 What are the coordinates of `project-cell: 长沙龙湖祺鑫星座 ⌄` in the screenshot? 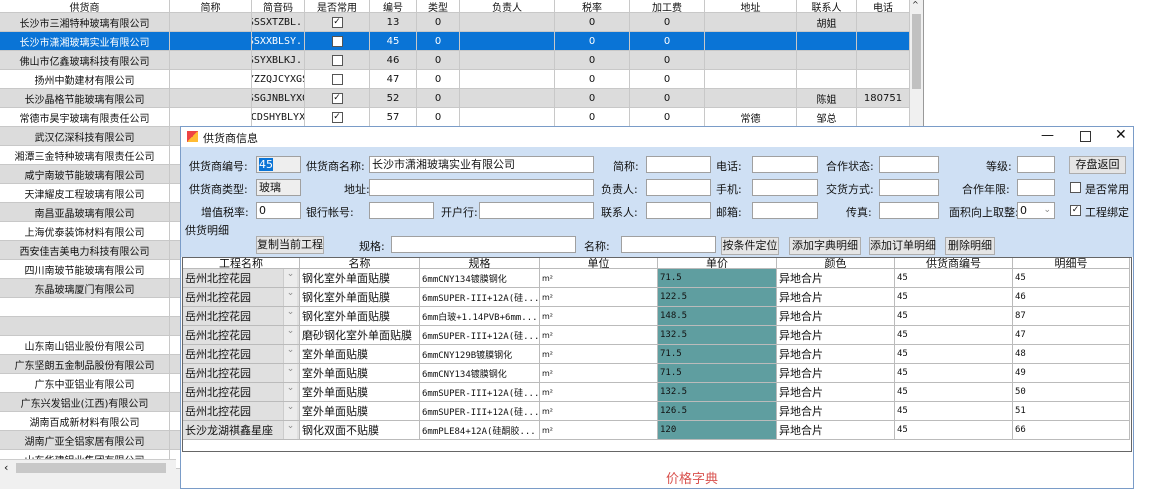 It's located at (241, 430).